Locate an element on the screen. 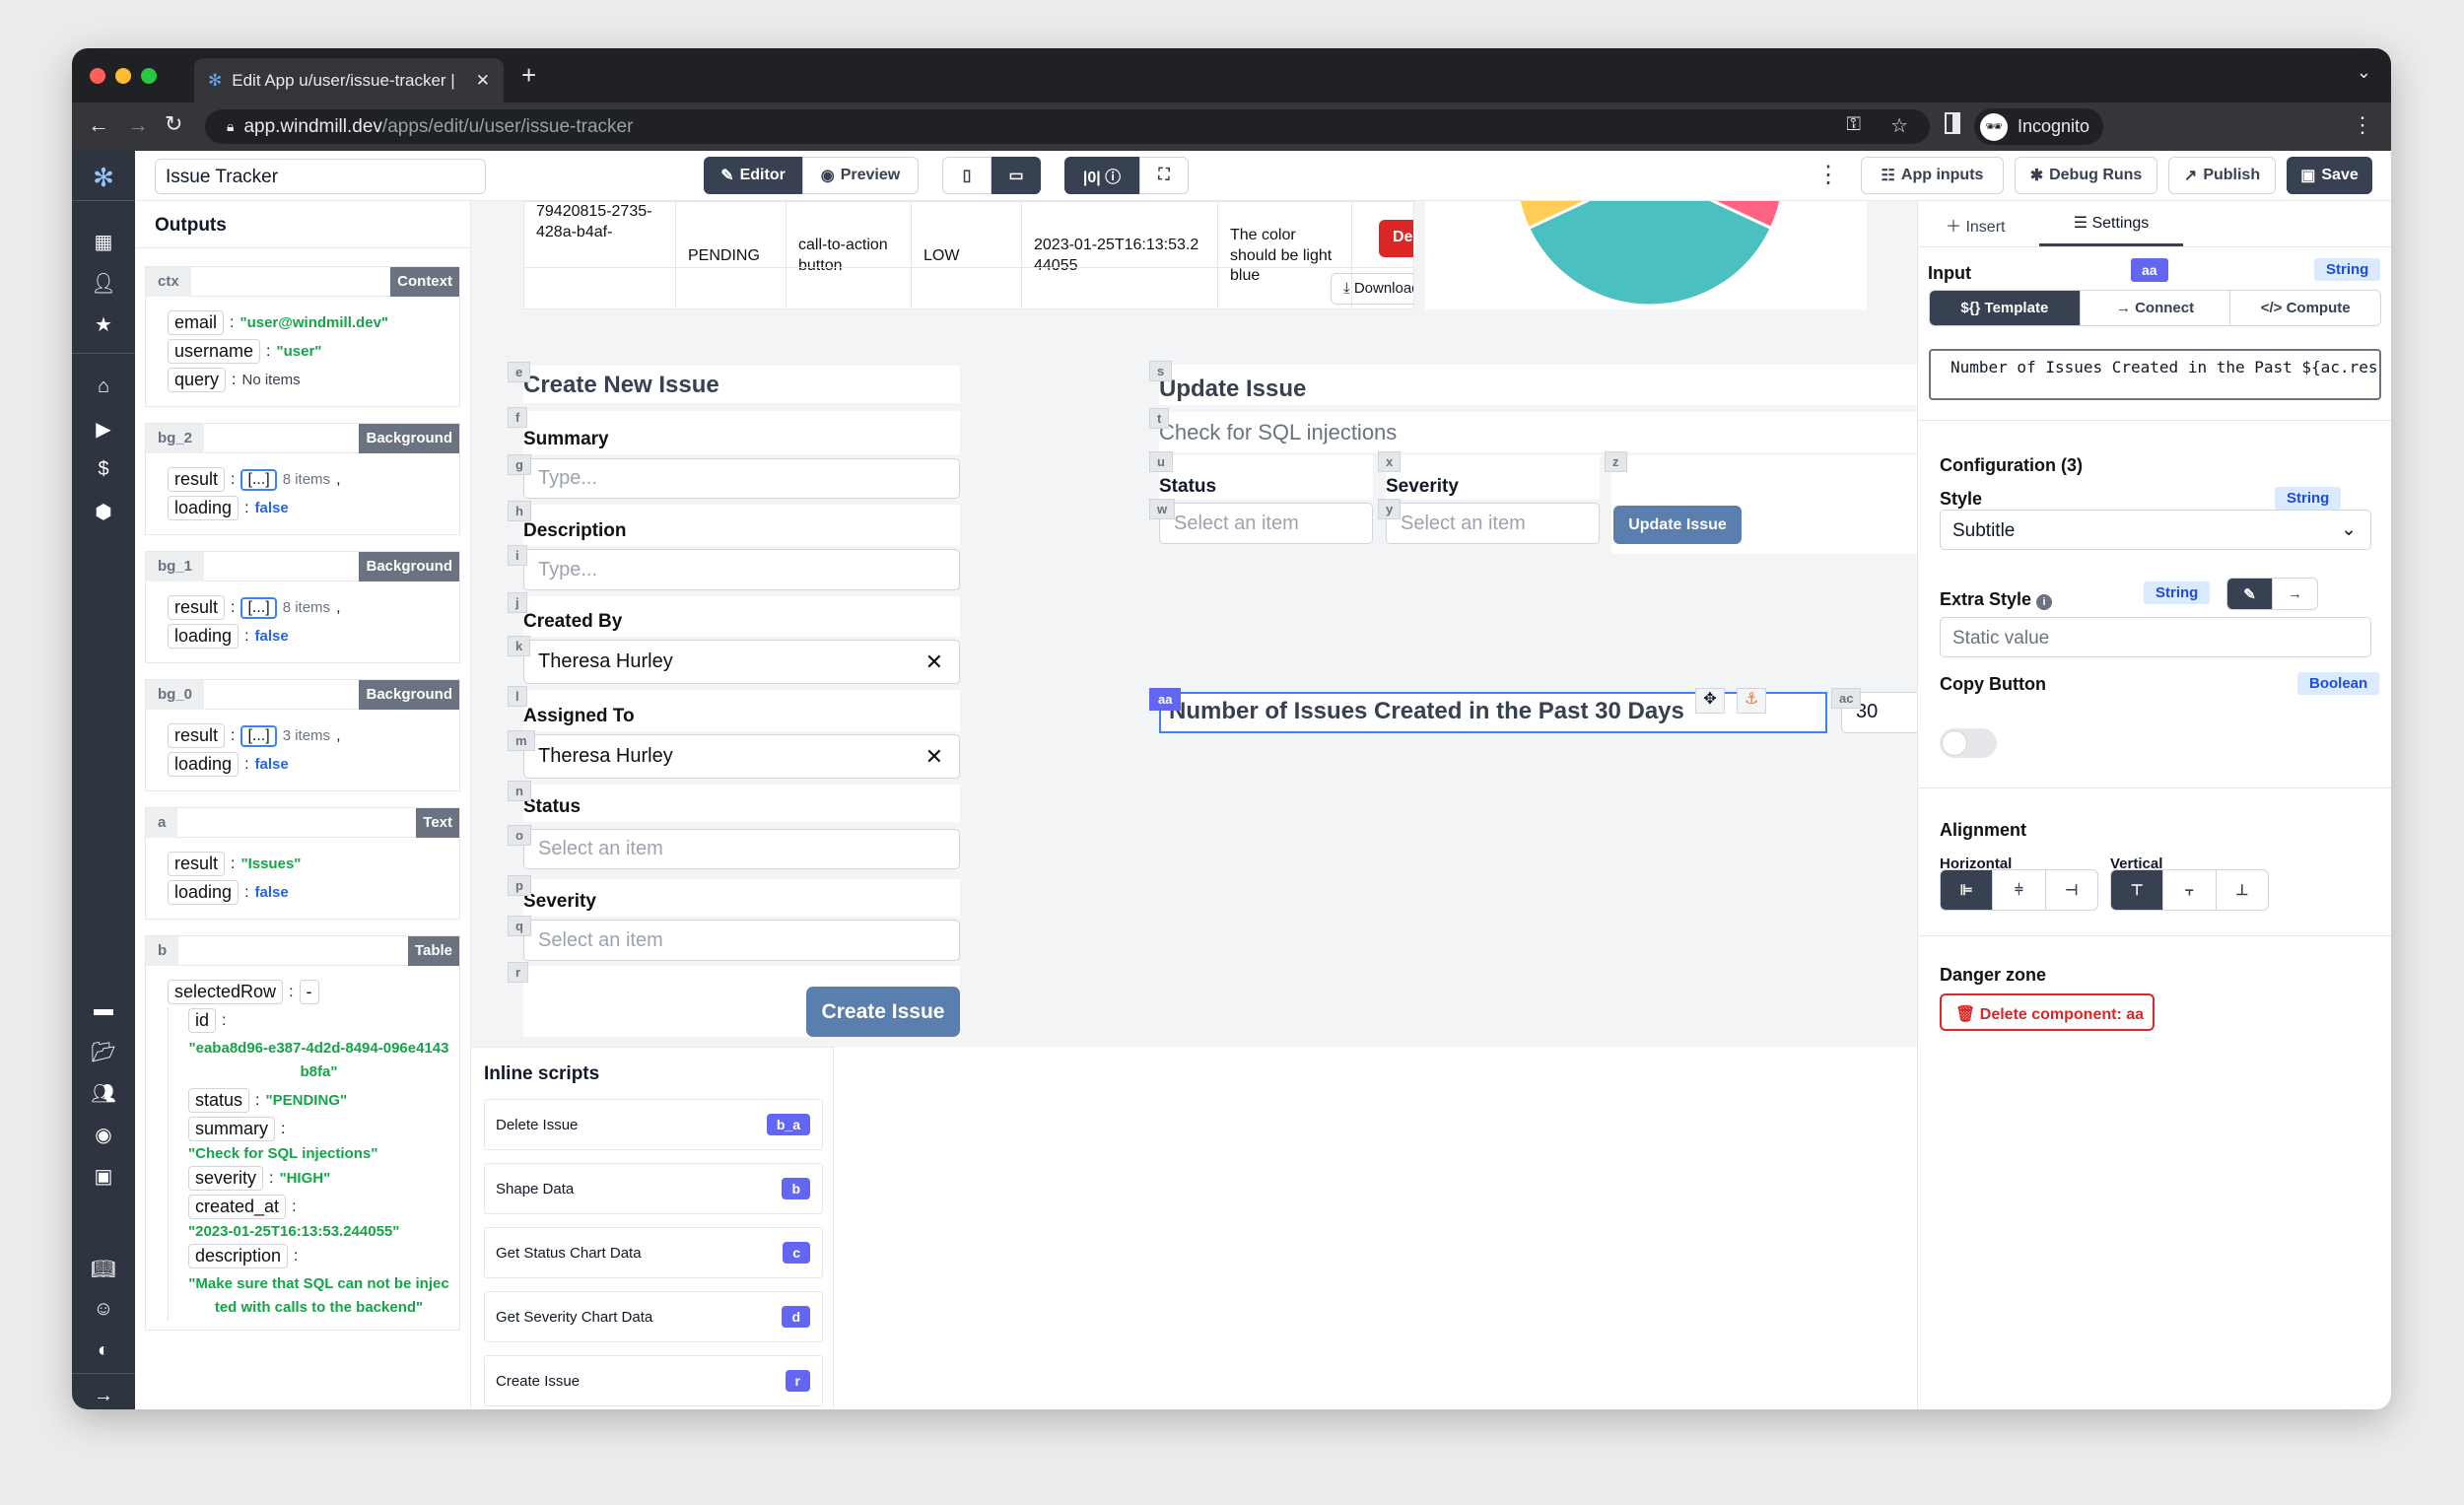  create-issue-button: Create Issue is located at coordinates (883, 1012).